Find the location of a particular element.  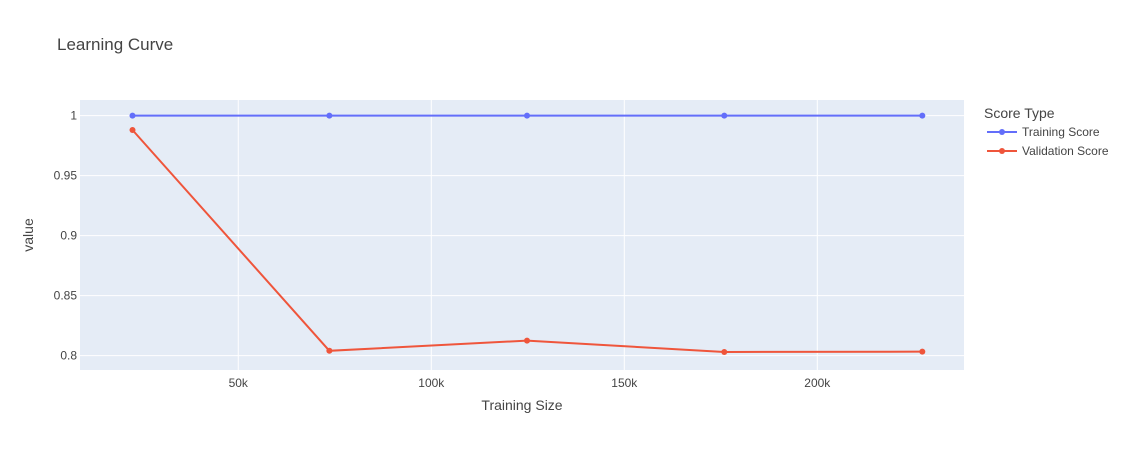

y-axis-title: value is located at coordinates (28, 235).